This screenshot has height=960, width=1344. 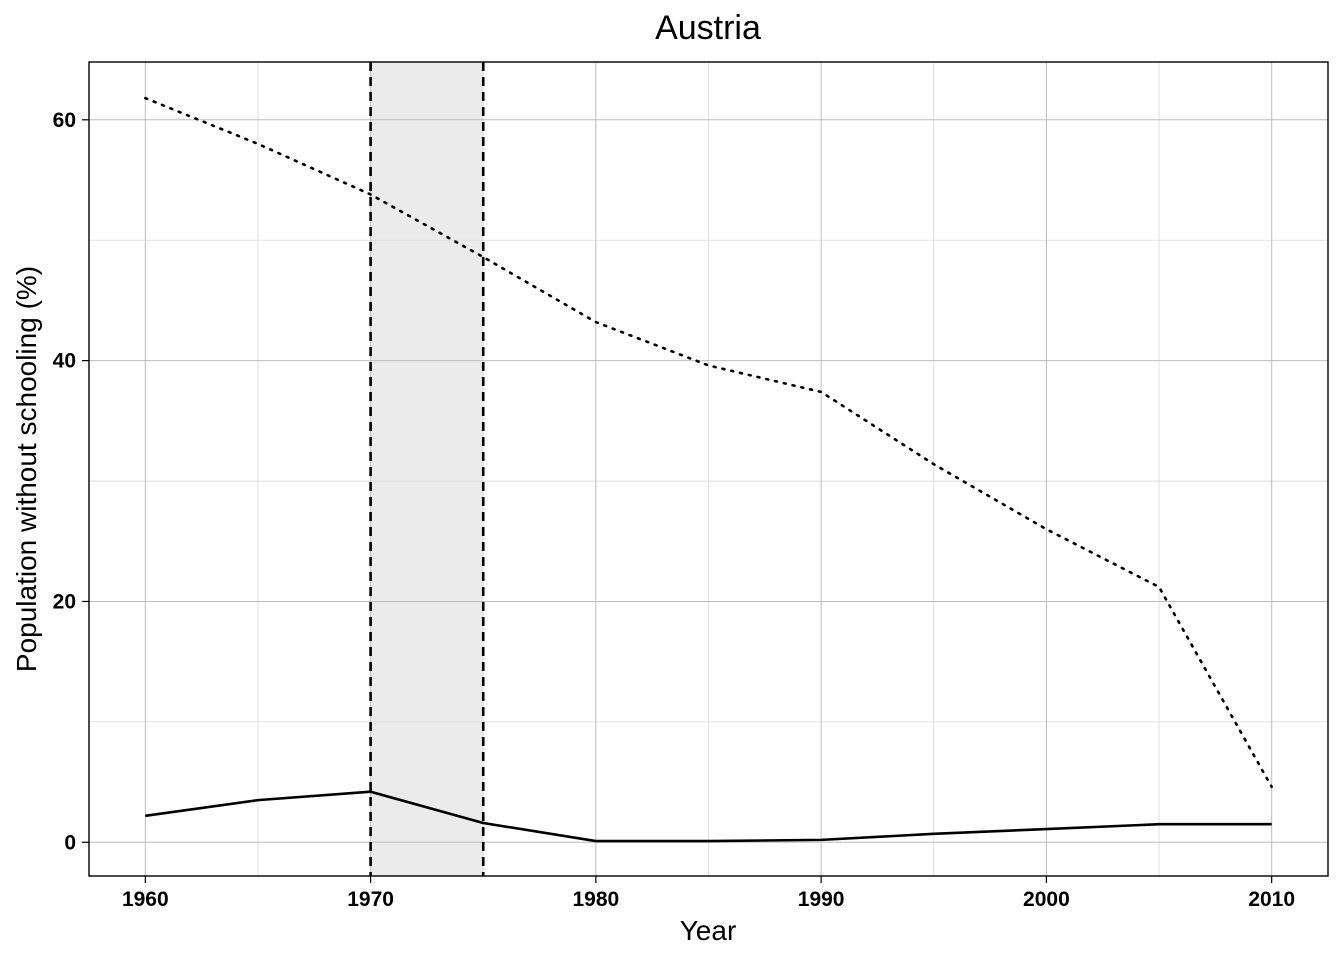 I want to click on y-tick-label: 20, so click(x=64, y=601).